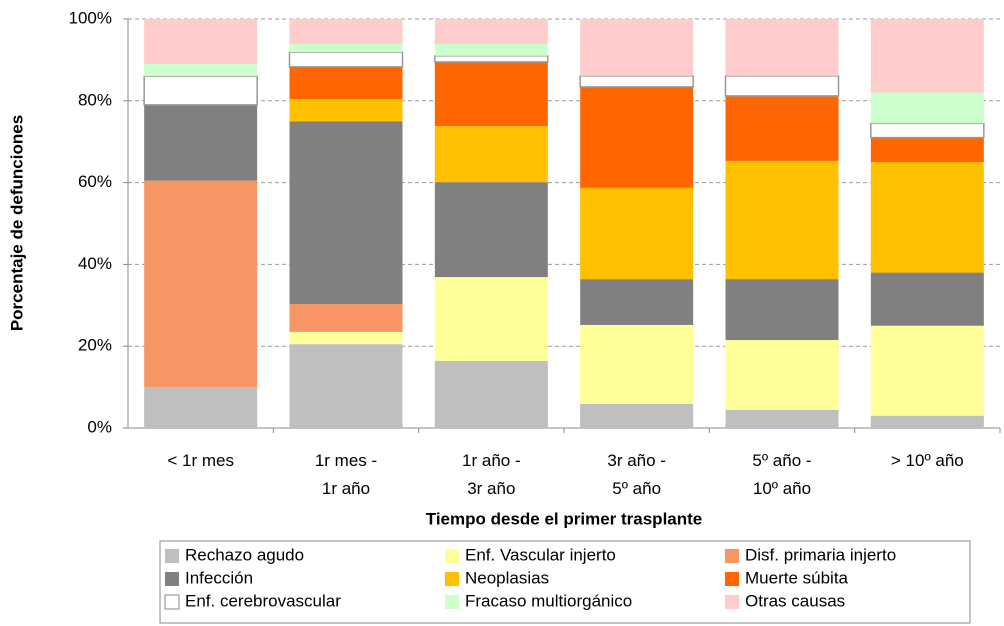  Describe the element at coordinates (636, 474) in the screenshot. I see `x-tick-label: 3r año -5º año` at that location.